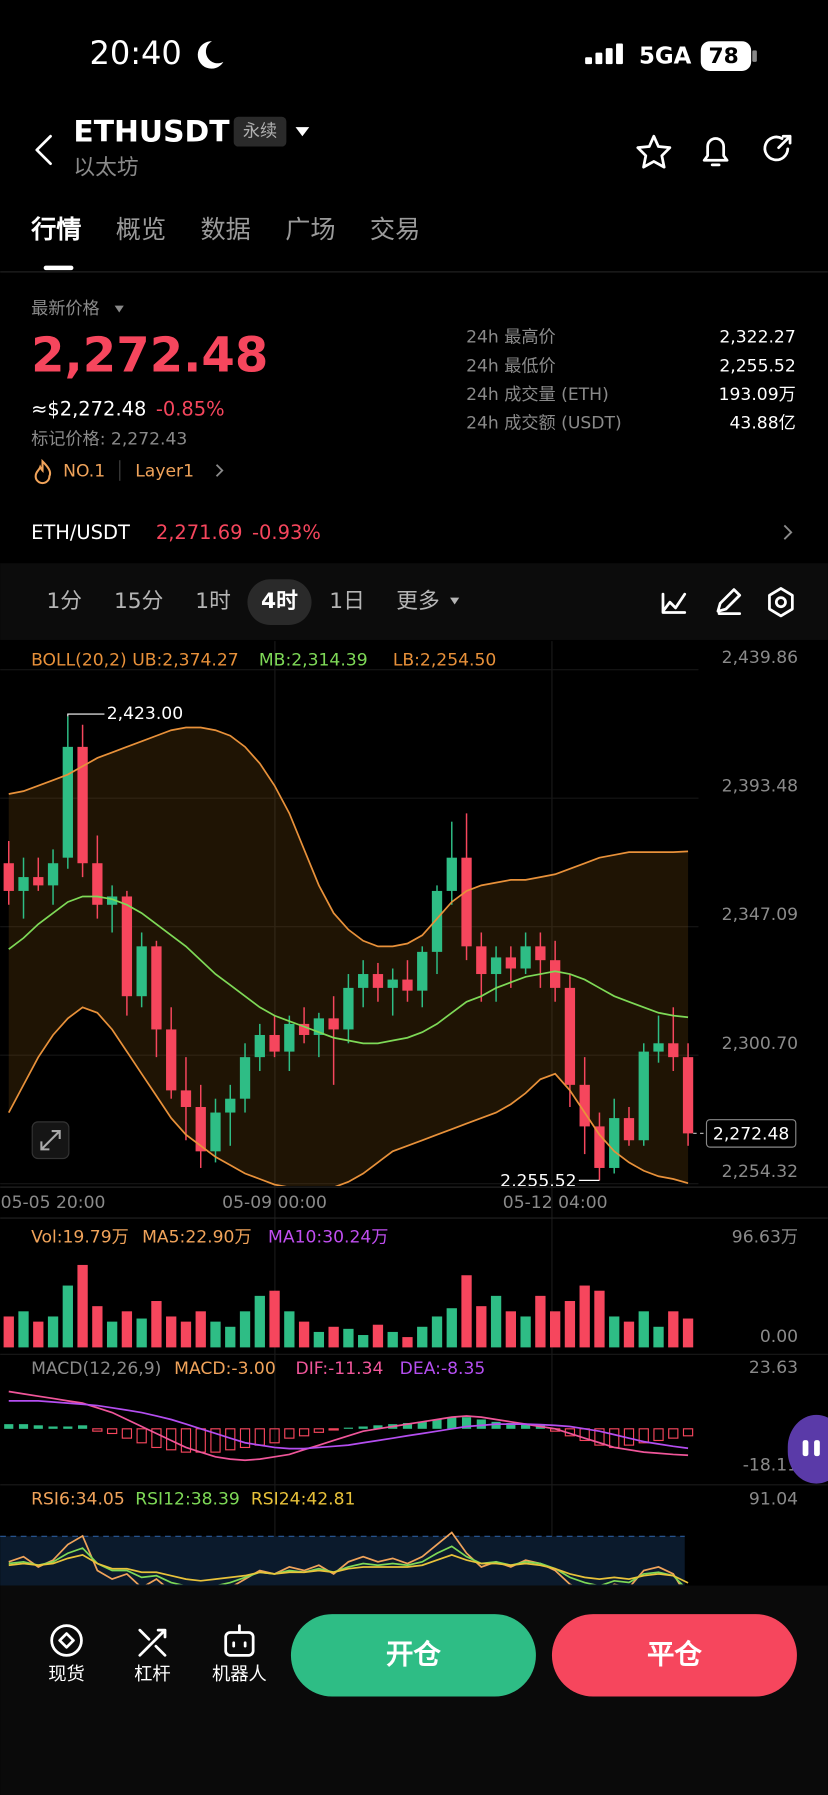 The image size is (828, 1795). What do you see at coordinates (55, 229) in the screenshot?
I see `tab: 行情` at bounding box center [55, 229].